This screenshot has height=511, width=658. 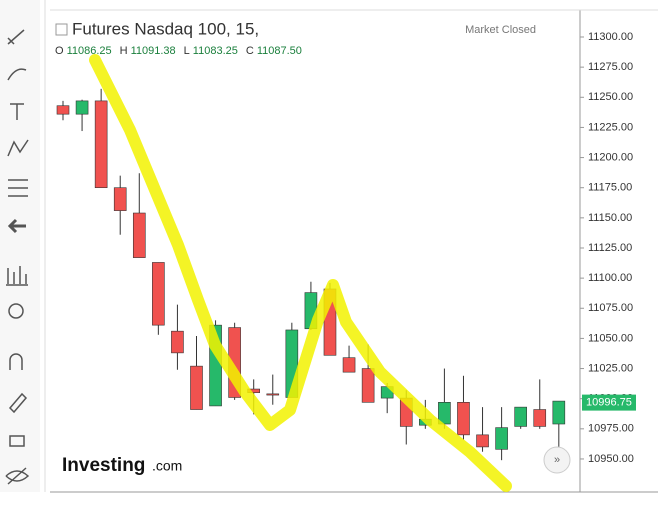 What do you see at coordinates (167, 466) in the screenshot?
I see `brand-suffix: .com` at bounding box center [167, 466].